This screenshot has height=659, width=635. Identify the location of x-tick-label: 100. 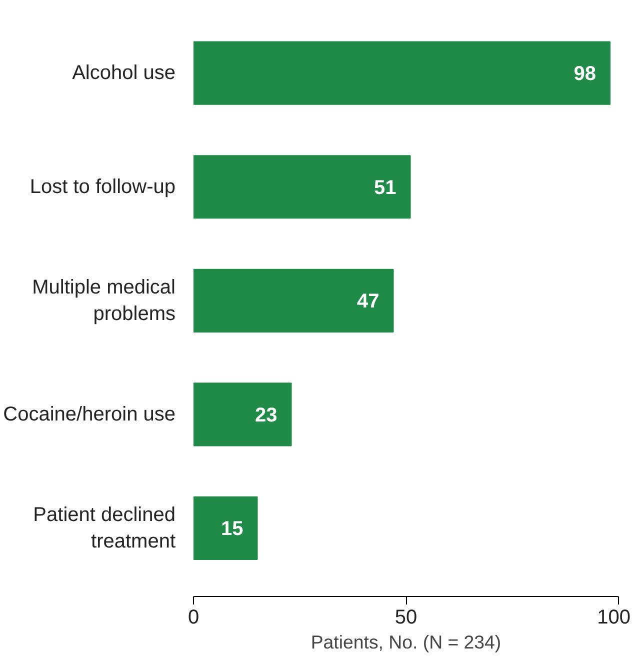
(614, 617).